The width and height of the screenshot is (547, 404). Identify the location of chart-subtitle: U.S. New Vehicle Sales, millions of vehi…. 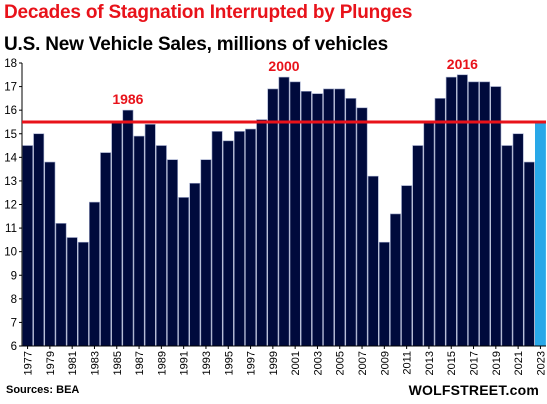
(196, 44).